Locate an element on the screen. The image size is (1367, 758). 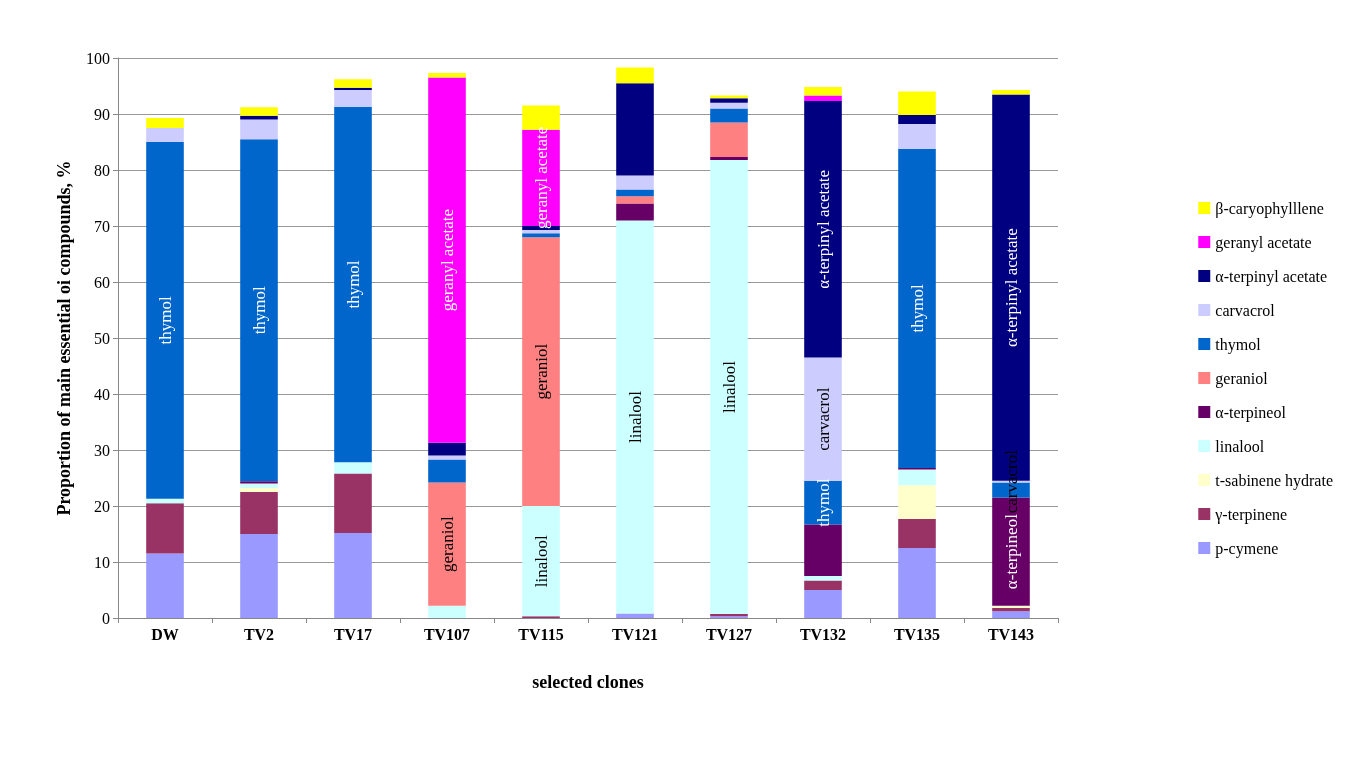
legend-label: geranyl acetate is located at coordinates (1263, 242).